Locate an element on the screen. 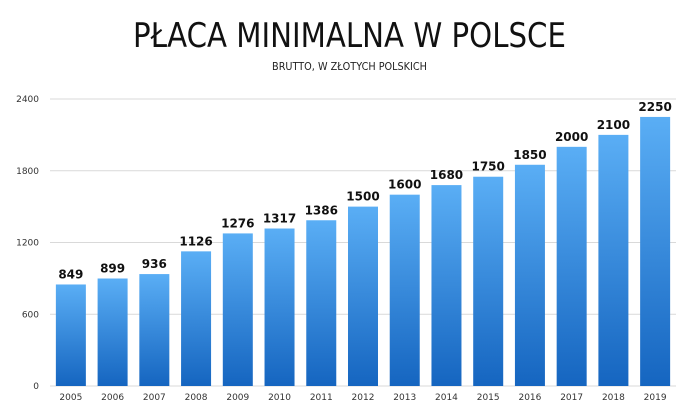 This screenshot has width=699, height=419. y-tick-label: 0 is located at coordinates (36, 387).